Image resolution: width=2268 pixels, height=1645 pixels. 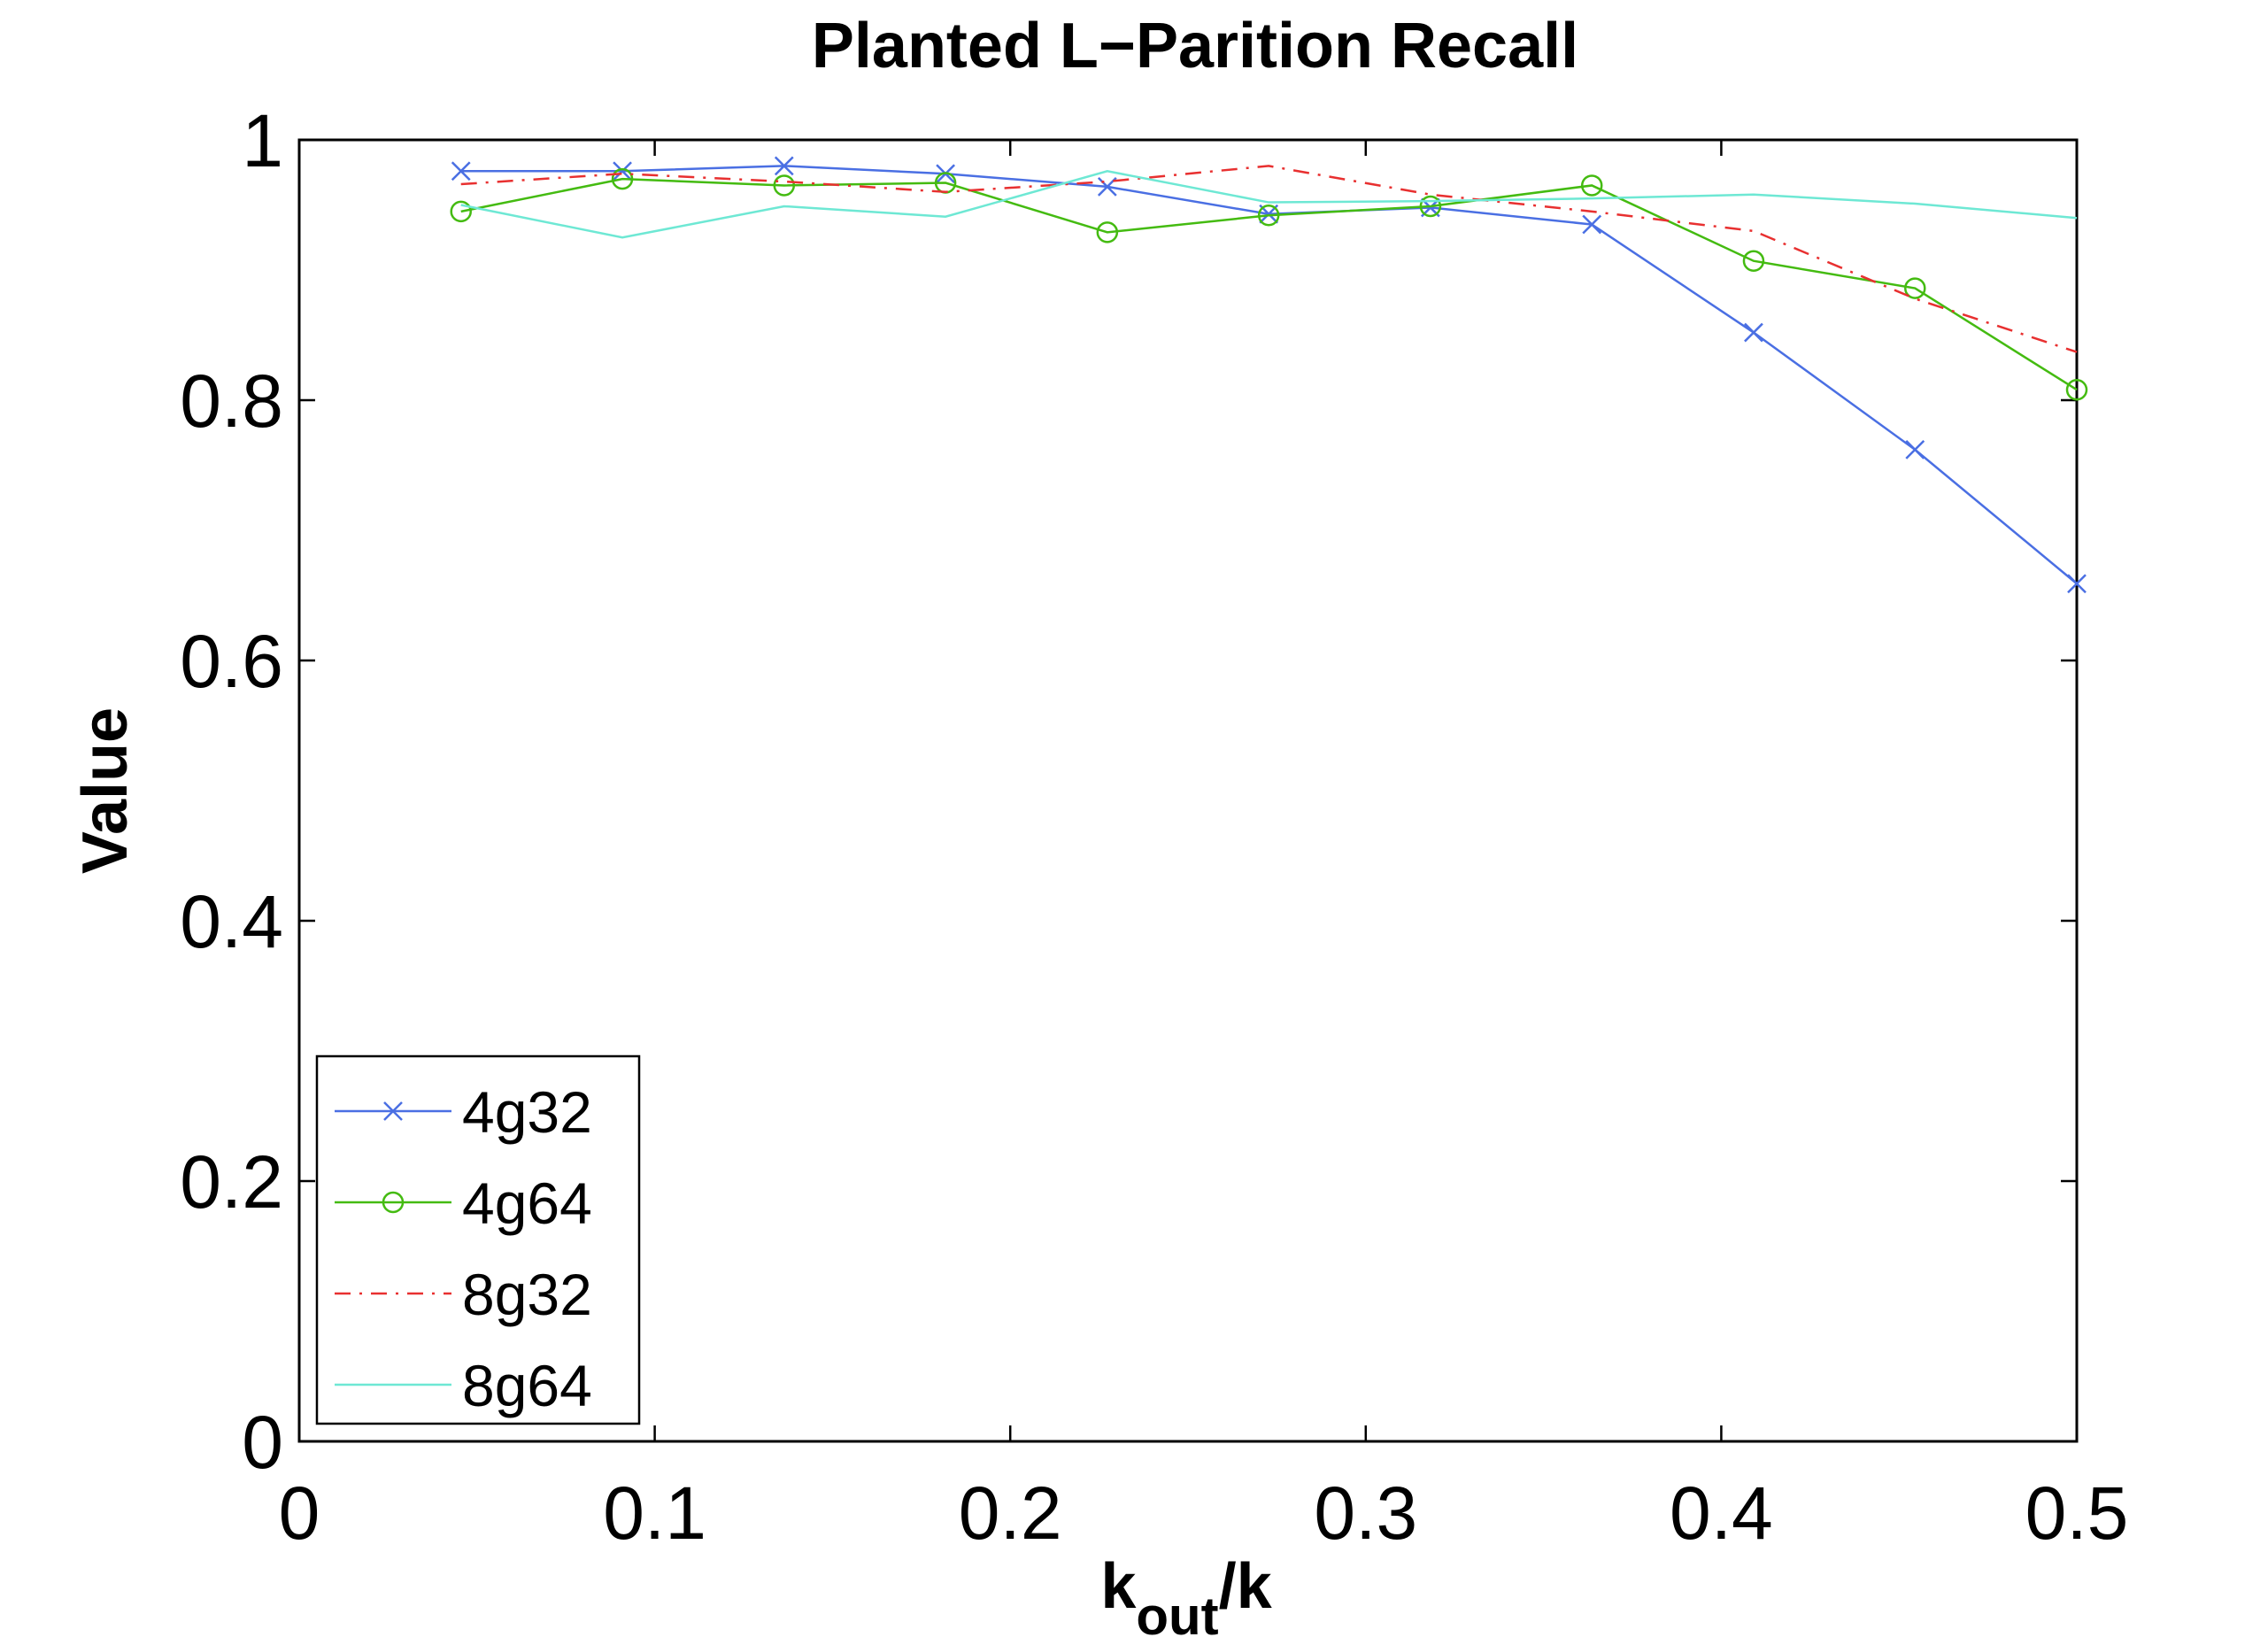 What do you see at coordinates (1246, 1587) in the screenshot?
I see `x-axis-label-tail: /k` at bounding box center [1246, 1587].